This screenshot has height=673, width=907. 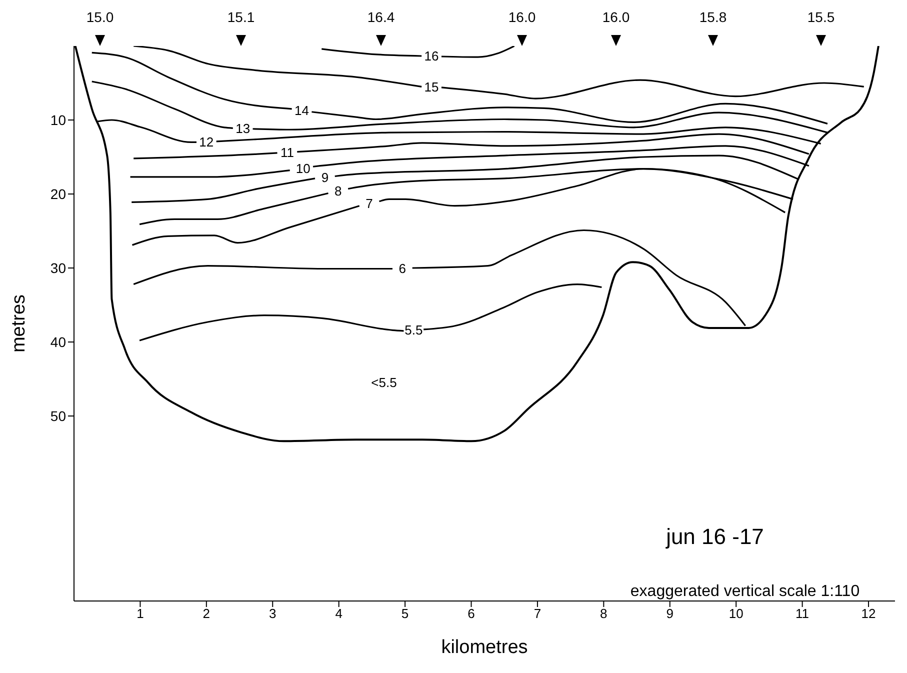 What do you see at coordinates (140, 614) in the screenshot?
I see `x-tick-label: 1` at bounding box center [140, 614].